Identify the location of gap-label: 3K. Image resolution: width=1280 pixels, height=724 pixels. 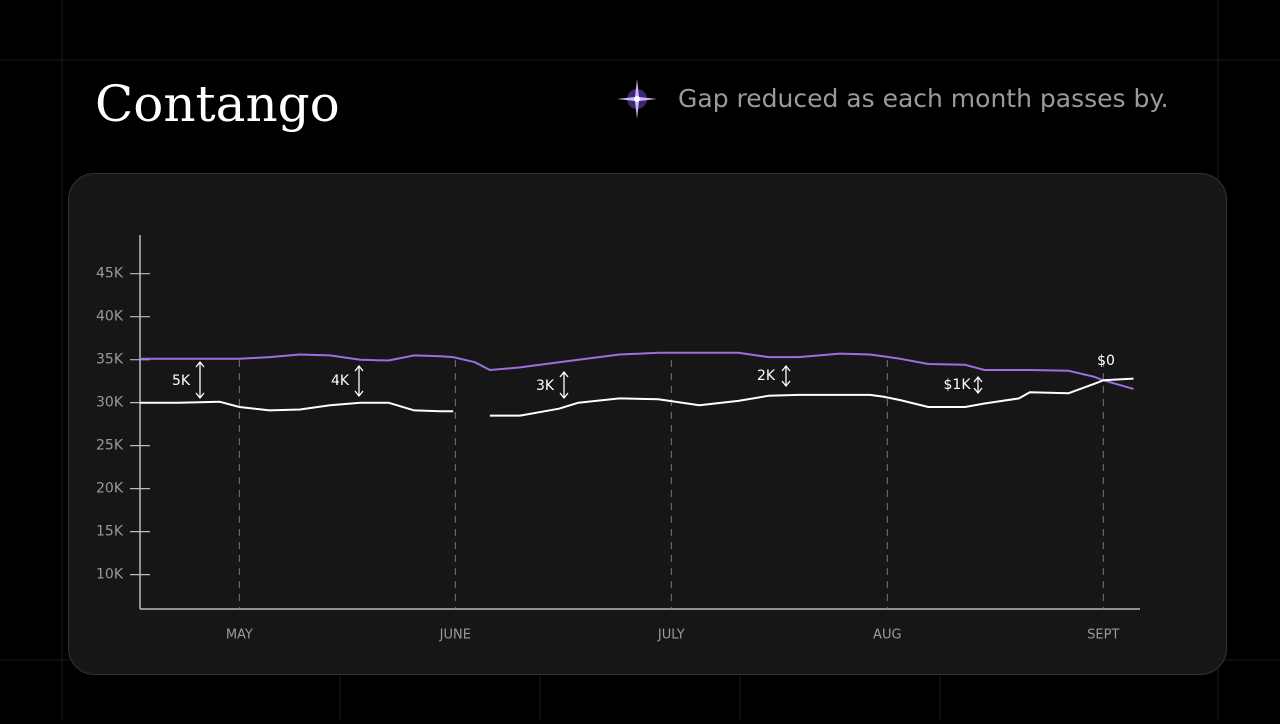
(545, 386).